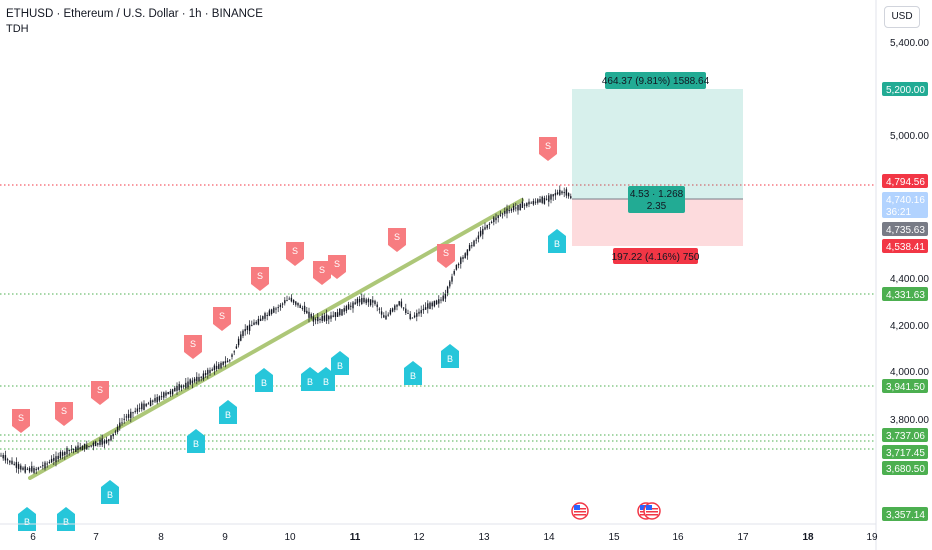 This screenshot has width=932, height=550. Describe the element at coordinates (902, 17) in the screenshot. I see `currency-button: USD` at that location.